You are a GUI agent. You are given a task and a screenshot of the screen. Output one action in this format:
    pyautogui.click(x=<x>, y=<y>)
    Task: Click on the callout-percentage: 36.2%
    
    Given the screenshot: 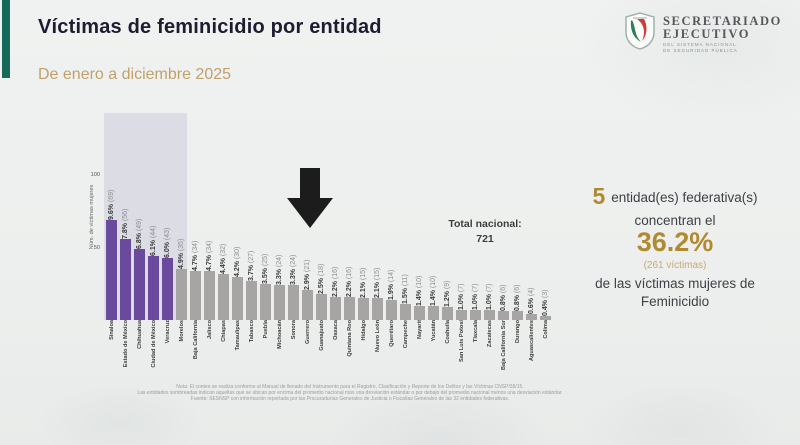 What is the action you would take?
    pyautogui.click(x=675, y=242)
    